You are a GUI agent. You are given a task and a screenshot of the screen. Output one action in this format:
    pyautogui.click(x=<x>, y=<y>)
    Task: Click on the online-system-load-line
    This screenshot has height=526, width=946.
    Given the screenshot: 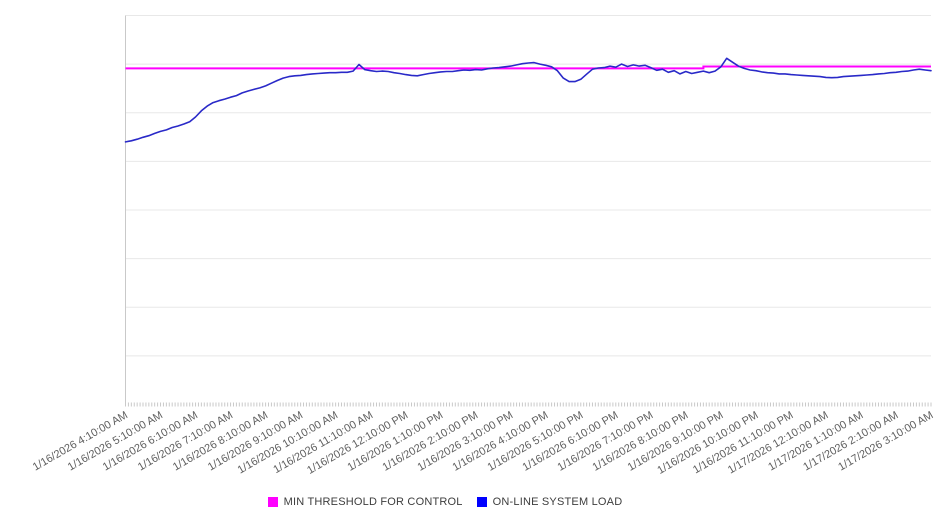 What is the action you would take?
    pyautogui.click(x=528, y=100)
    